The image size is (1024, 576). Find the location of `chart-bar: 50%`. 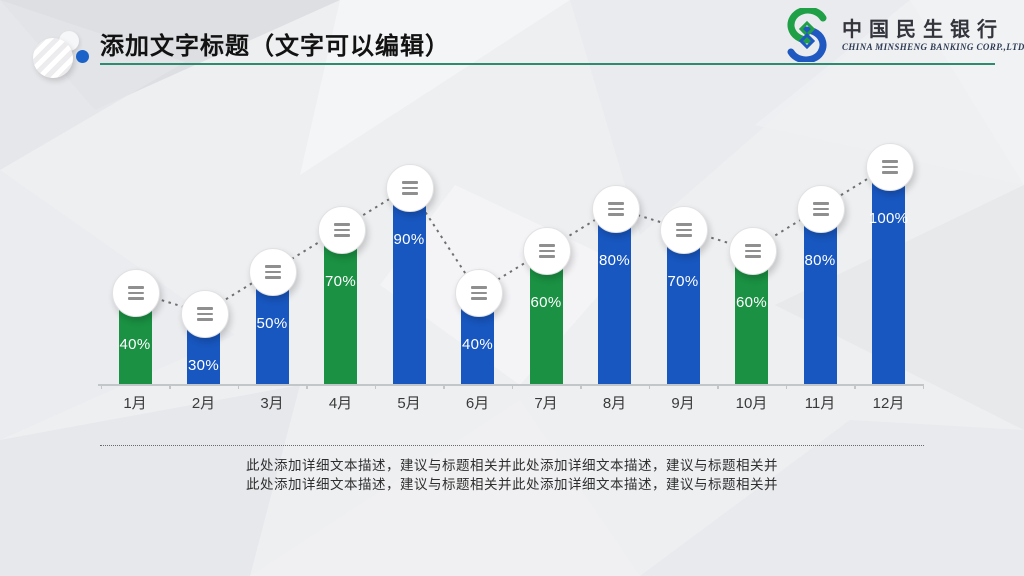

chart-bar: 50% is located at coordinates (272, 331).